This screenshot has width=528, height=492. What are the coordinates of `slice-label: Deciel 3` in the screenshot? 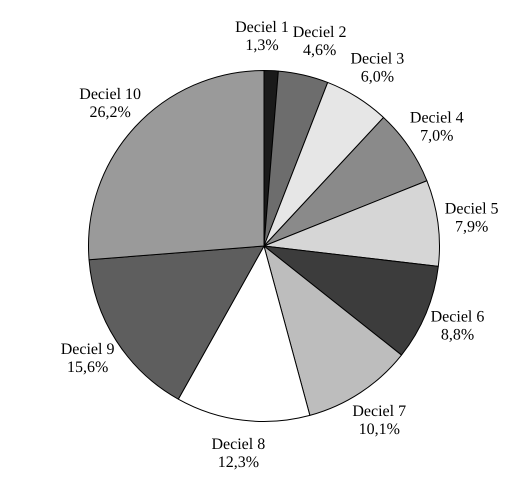 It's located at (377, 59).